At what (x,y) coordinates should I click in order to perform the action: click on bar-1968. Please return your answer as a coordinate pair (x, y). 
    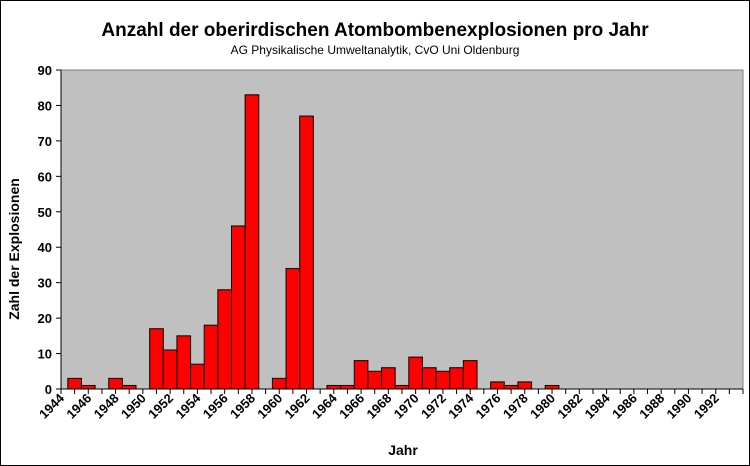
    Looking at the image, I should click on (388, 378).